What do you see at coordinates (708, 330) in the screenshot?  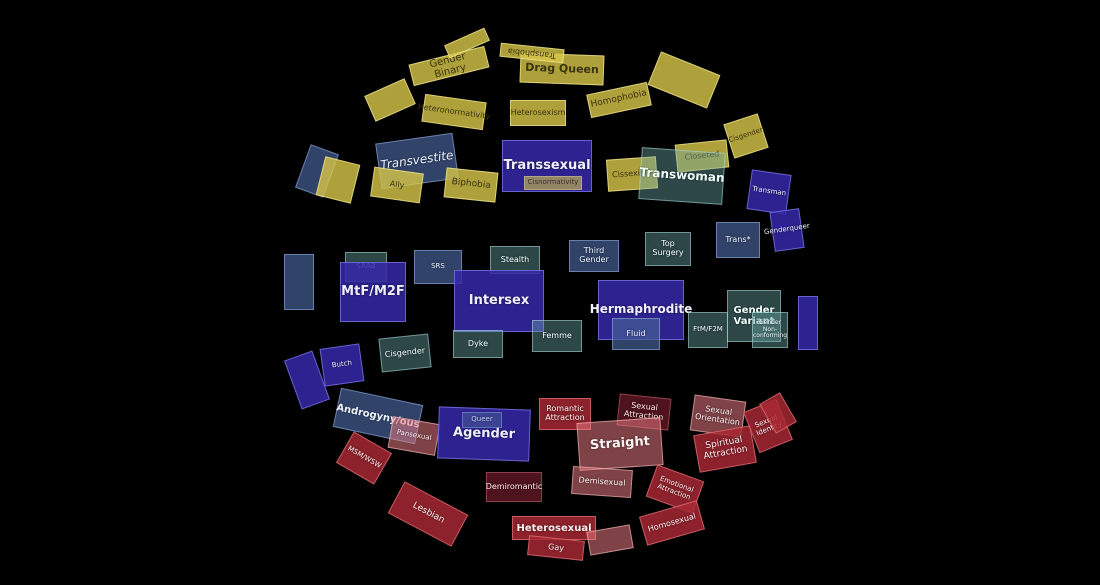 I see `tile-ftm-f2m: FtM/F2M` at bounding box center [708, 330].